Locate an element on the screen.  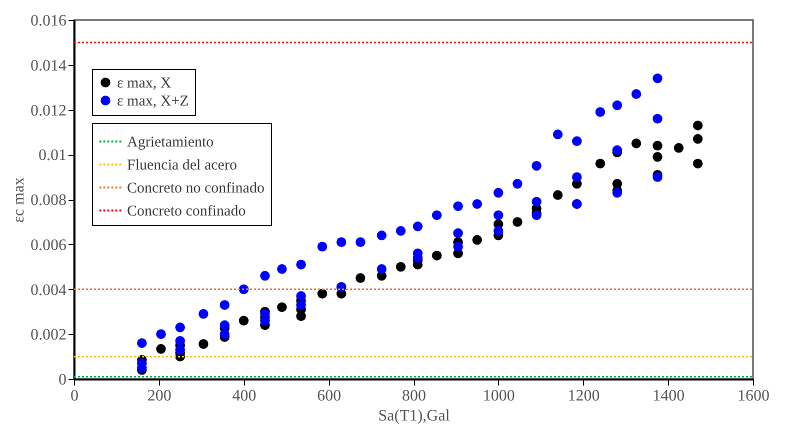
x-tick-label: 1000 is located at coordinates (498, 396).